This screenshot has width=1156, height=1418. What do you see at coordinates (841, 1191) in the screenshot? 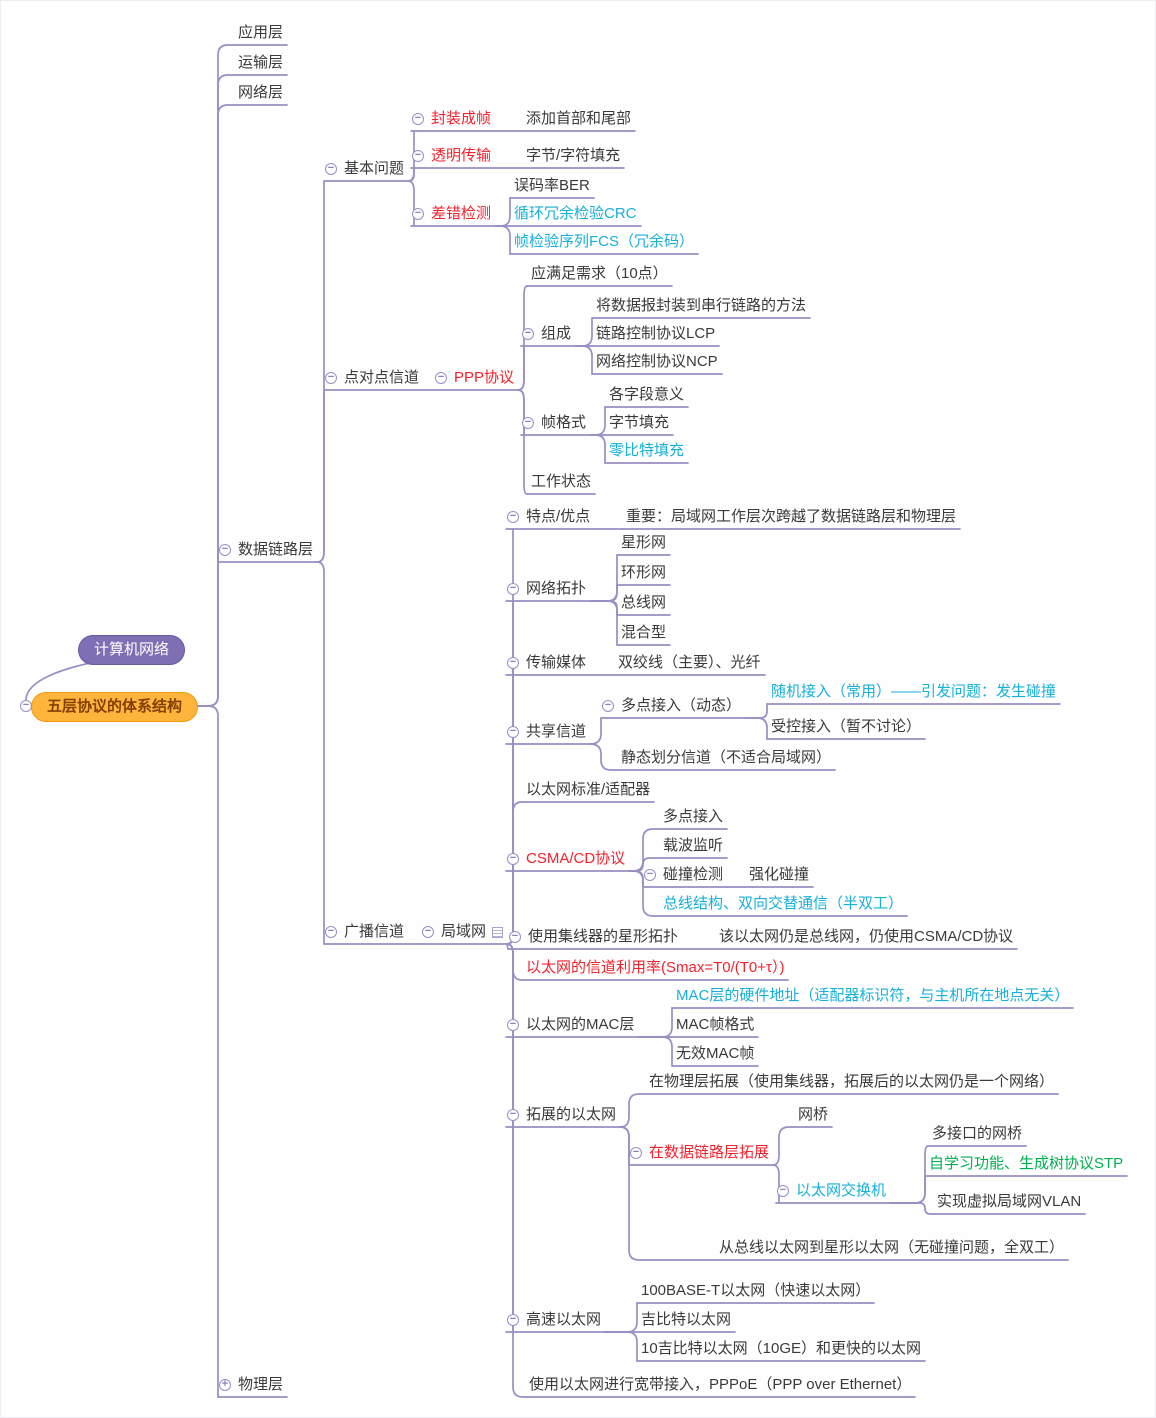
I see `mindmap-node-jiaohuanji: 以太网交换机` at bounding box center [841, 1191].